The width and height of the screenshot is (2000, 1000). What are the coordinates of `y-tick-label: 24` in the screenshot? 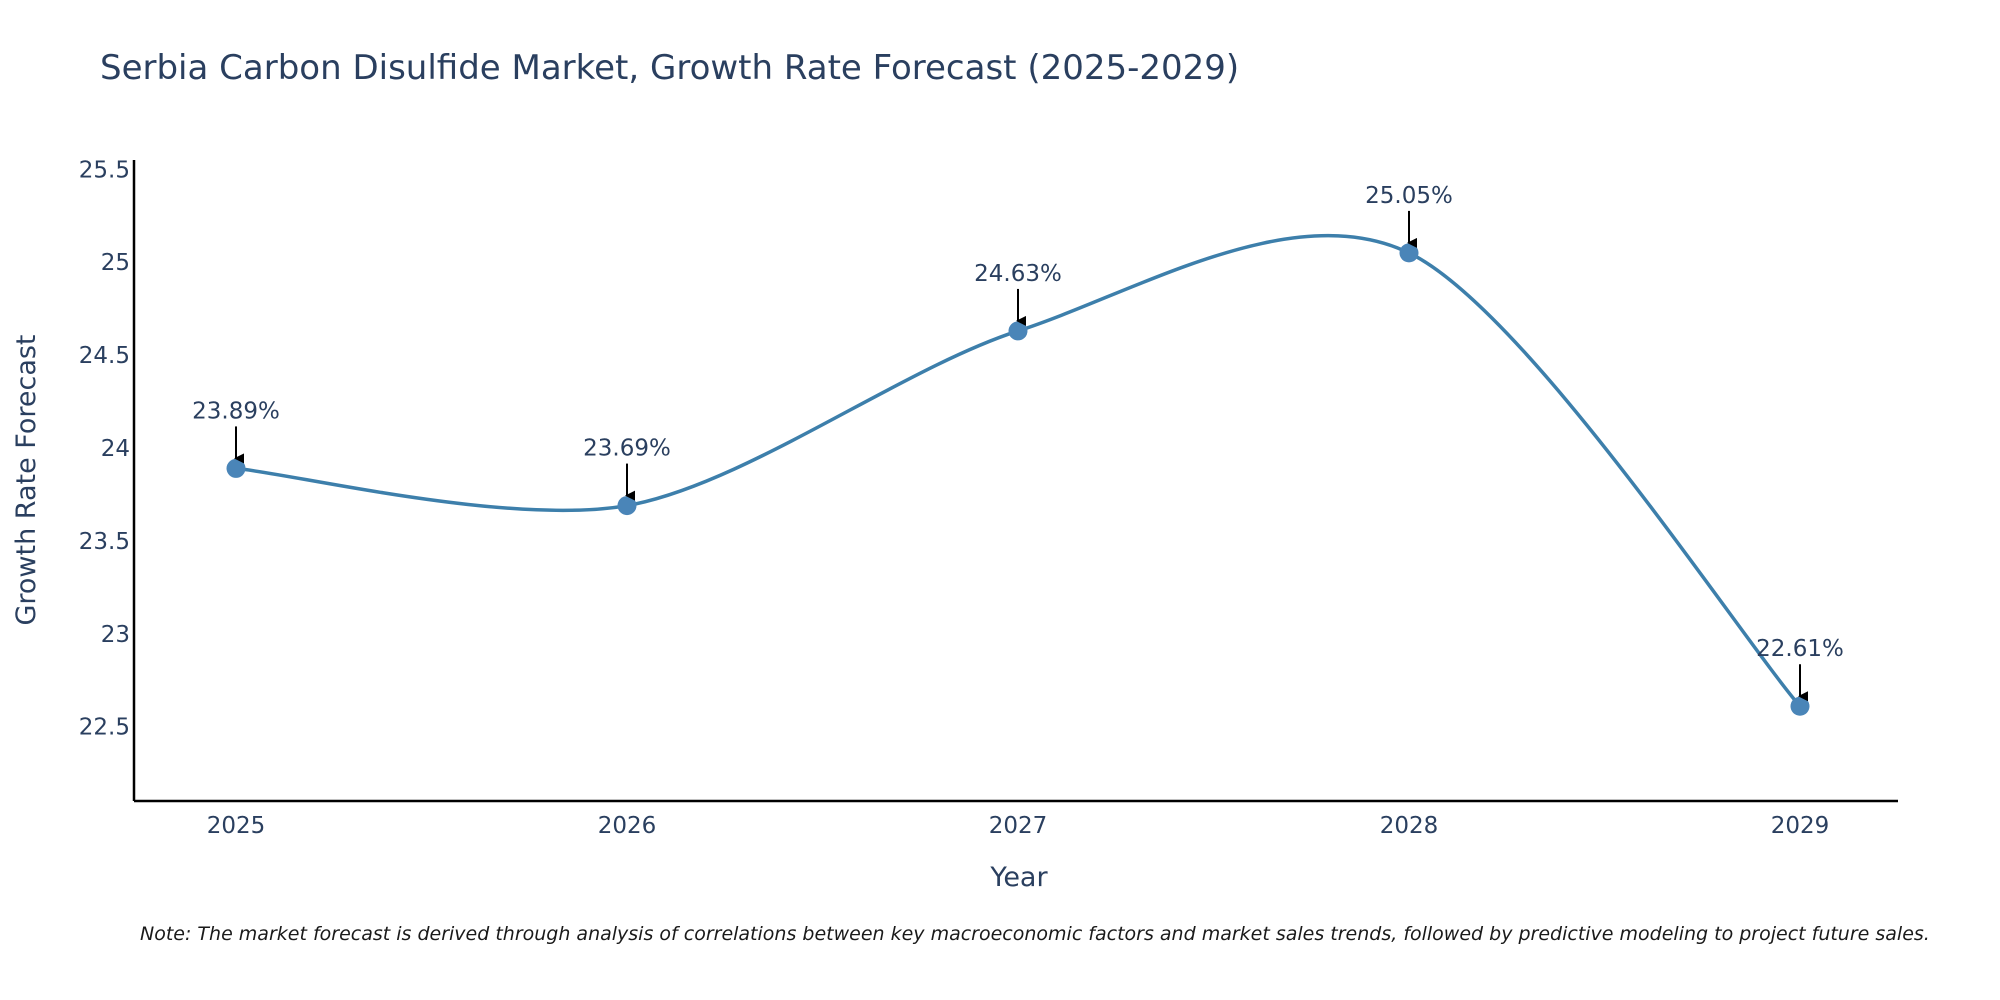 It's located at (115, 449).